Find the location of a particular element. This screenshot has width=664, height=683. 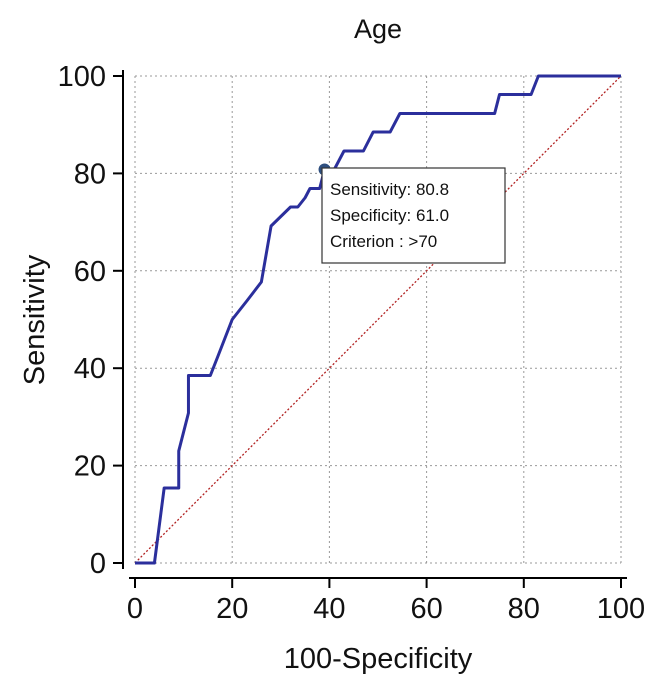

y-tick-label: 60 is located at coordinates (90, 272).